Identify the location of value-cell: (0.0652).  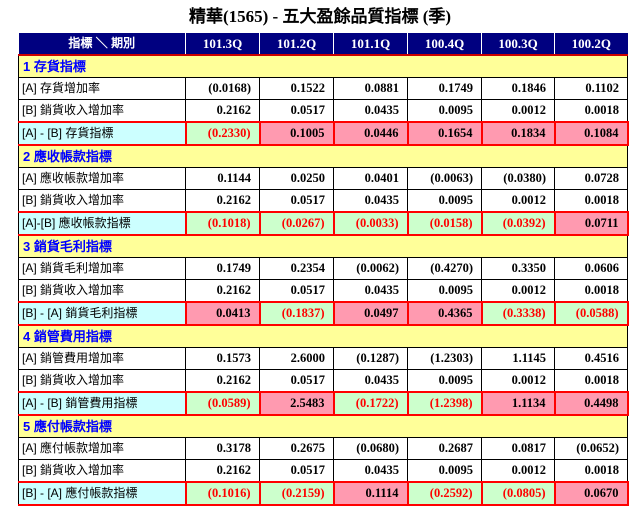
(591, 448).